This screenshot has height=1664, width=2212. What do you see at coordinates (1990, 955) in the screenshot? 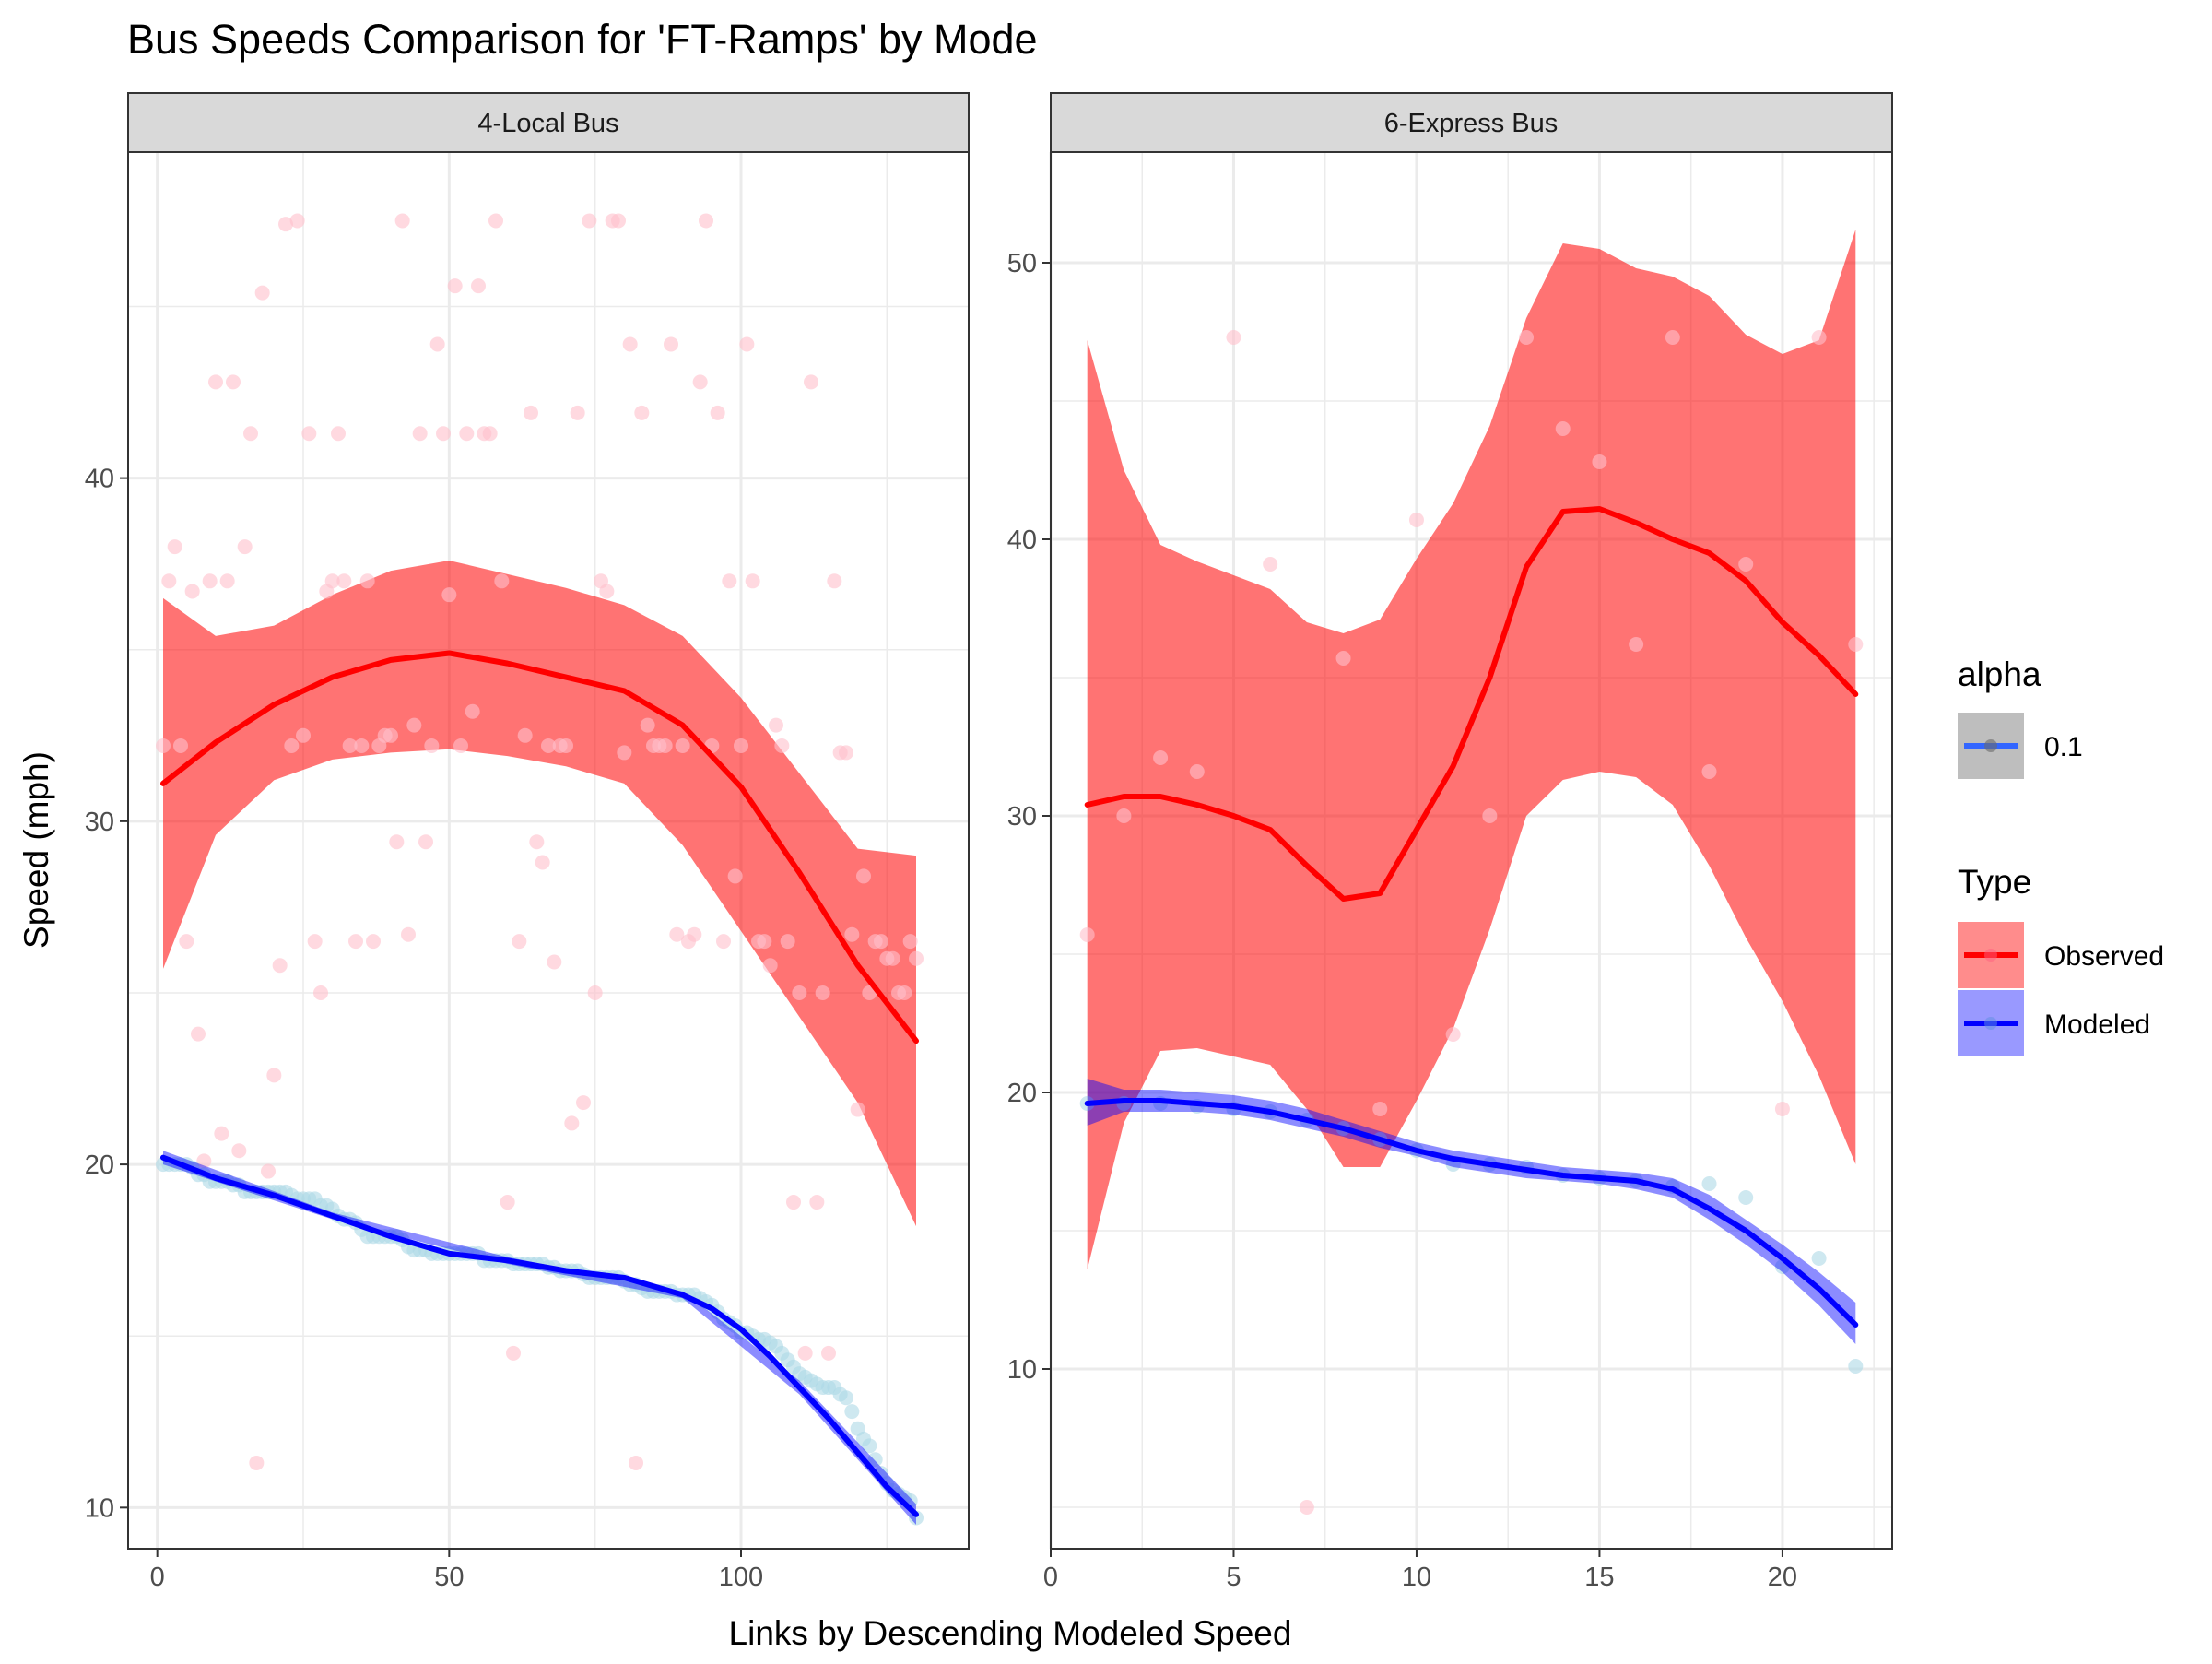
I see `legend-key-observed-point` at bounding box center [1990, 955].